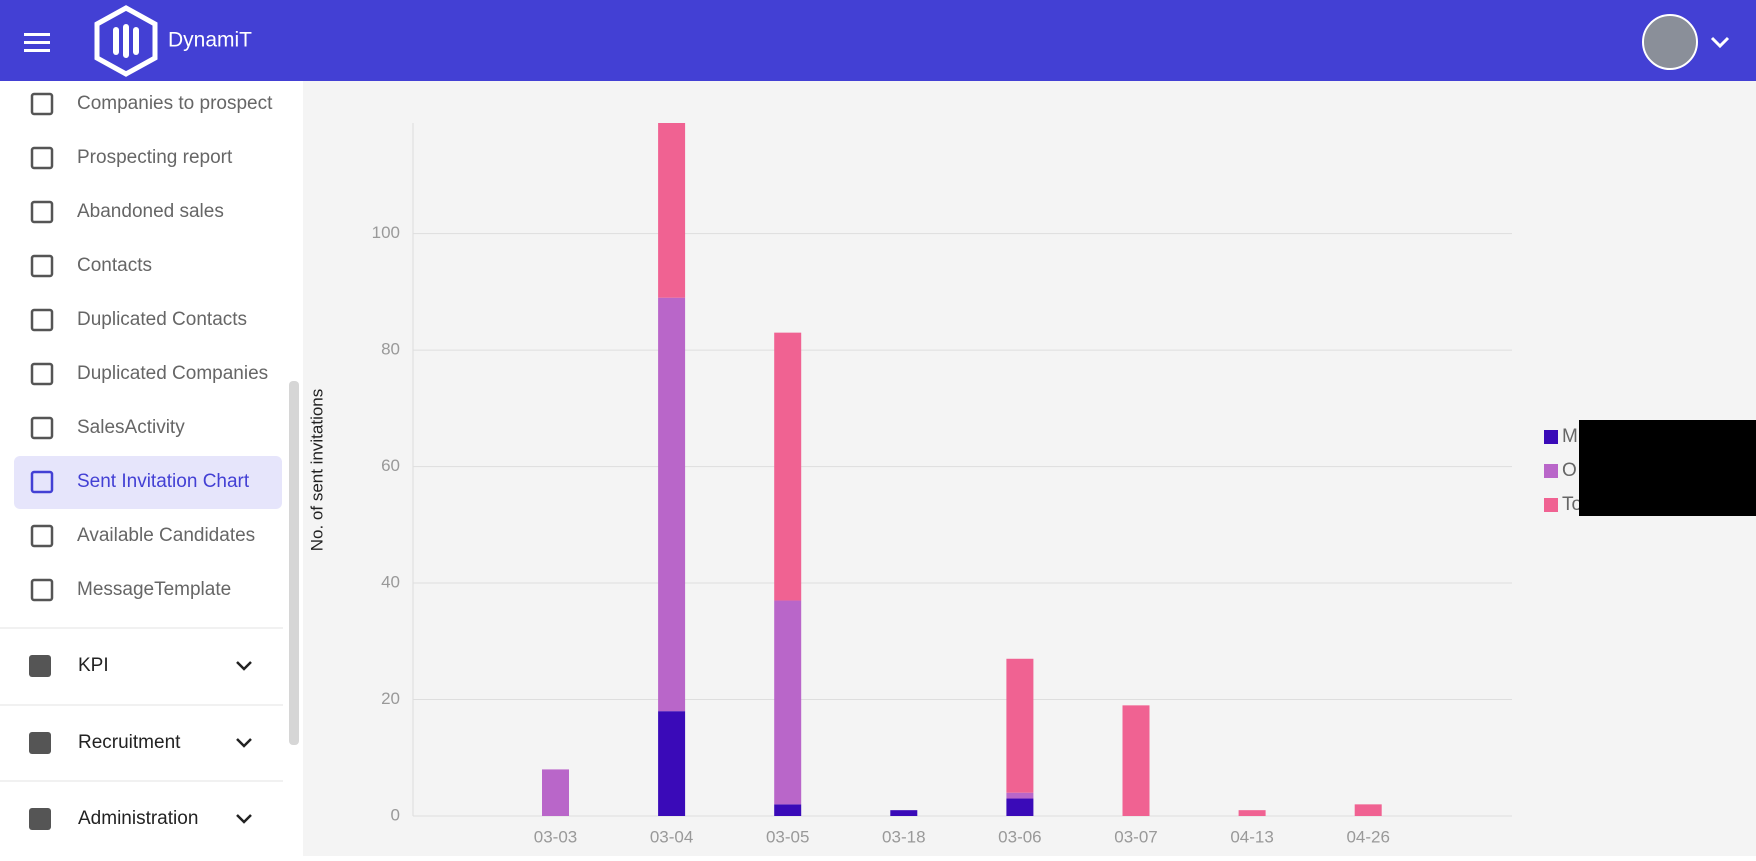 This screenshot has width=1756, height=861. I want to click on avatar, so click(1670, 42).